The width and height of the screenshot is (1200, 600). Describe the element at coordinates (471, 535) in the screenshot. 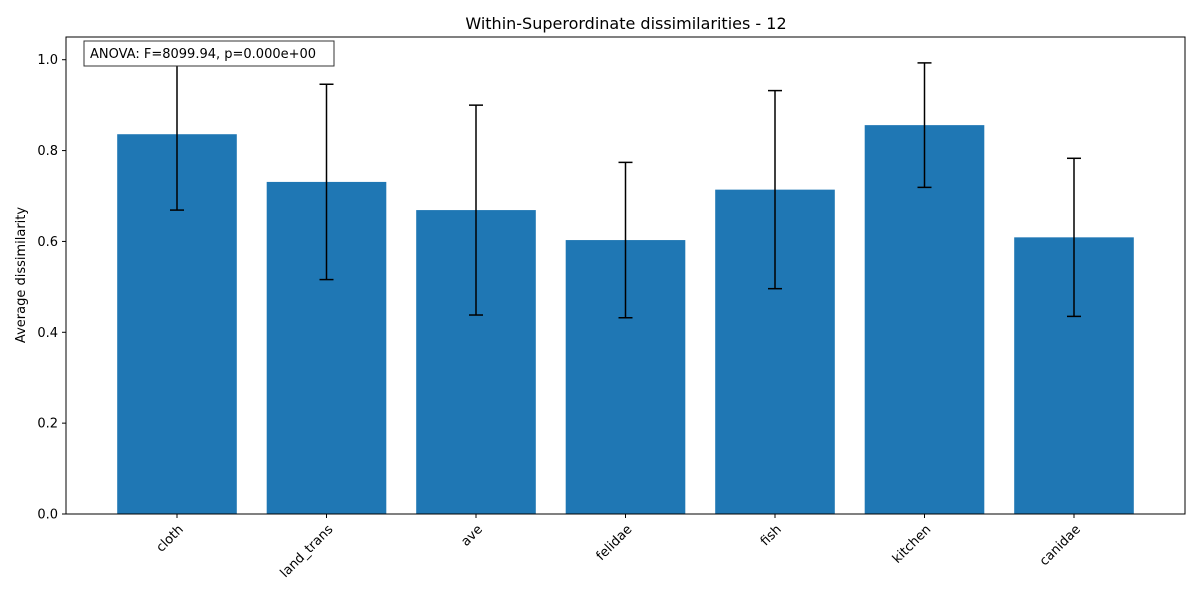

I see `x-tick-label: ave` at that location.